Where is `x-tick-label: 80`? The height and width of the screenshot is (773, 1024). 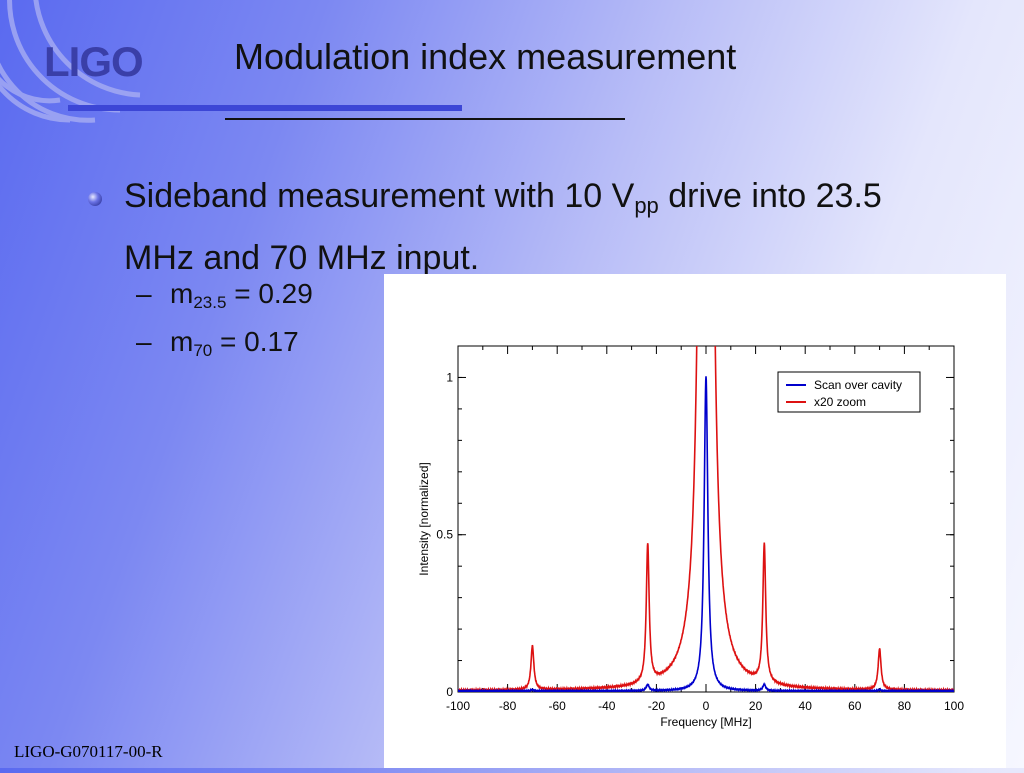 x-tick-label: 80 is located at coordinates (905, 706).